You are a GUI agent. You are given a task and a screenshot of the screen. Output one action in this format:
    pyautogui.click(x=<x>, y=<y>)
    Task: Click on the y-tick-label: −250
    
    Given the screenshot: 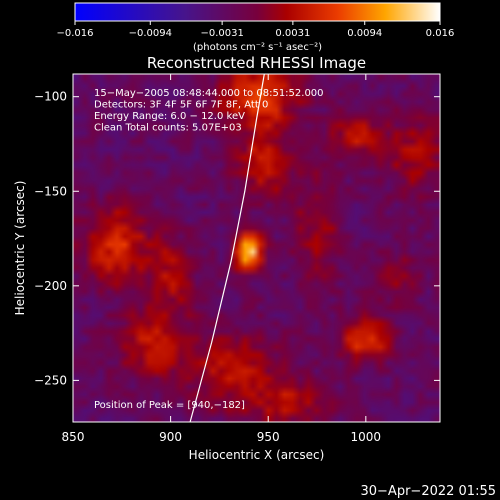 What is the action you would take?
    pyautogui.click(x=50, y=380)
    